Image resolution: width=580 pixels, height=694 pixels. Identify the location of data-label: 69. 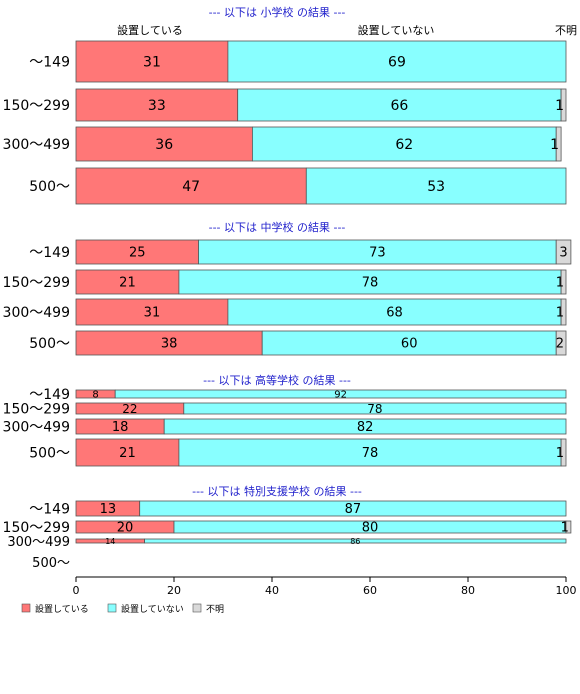
(397, 63).